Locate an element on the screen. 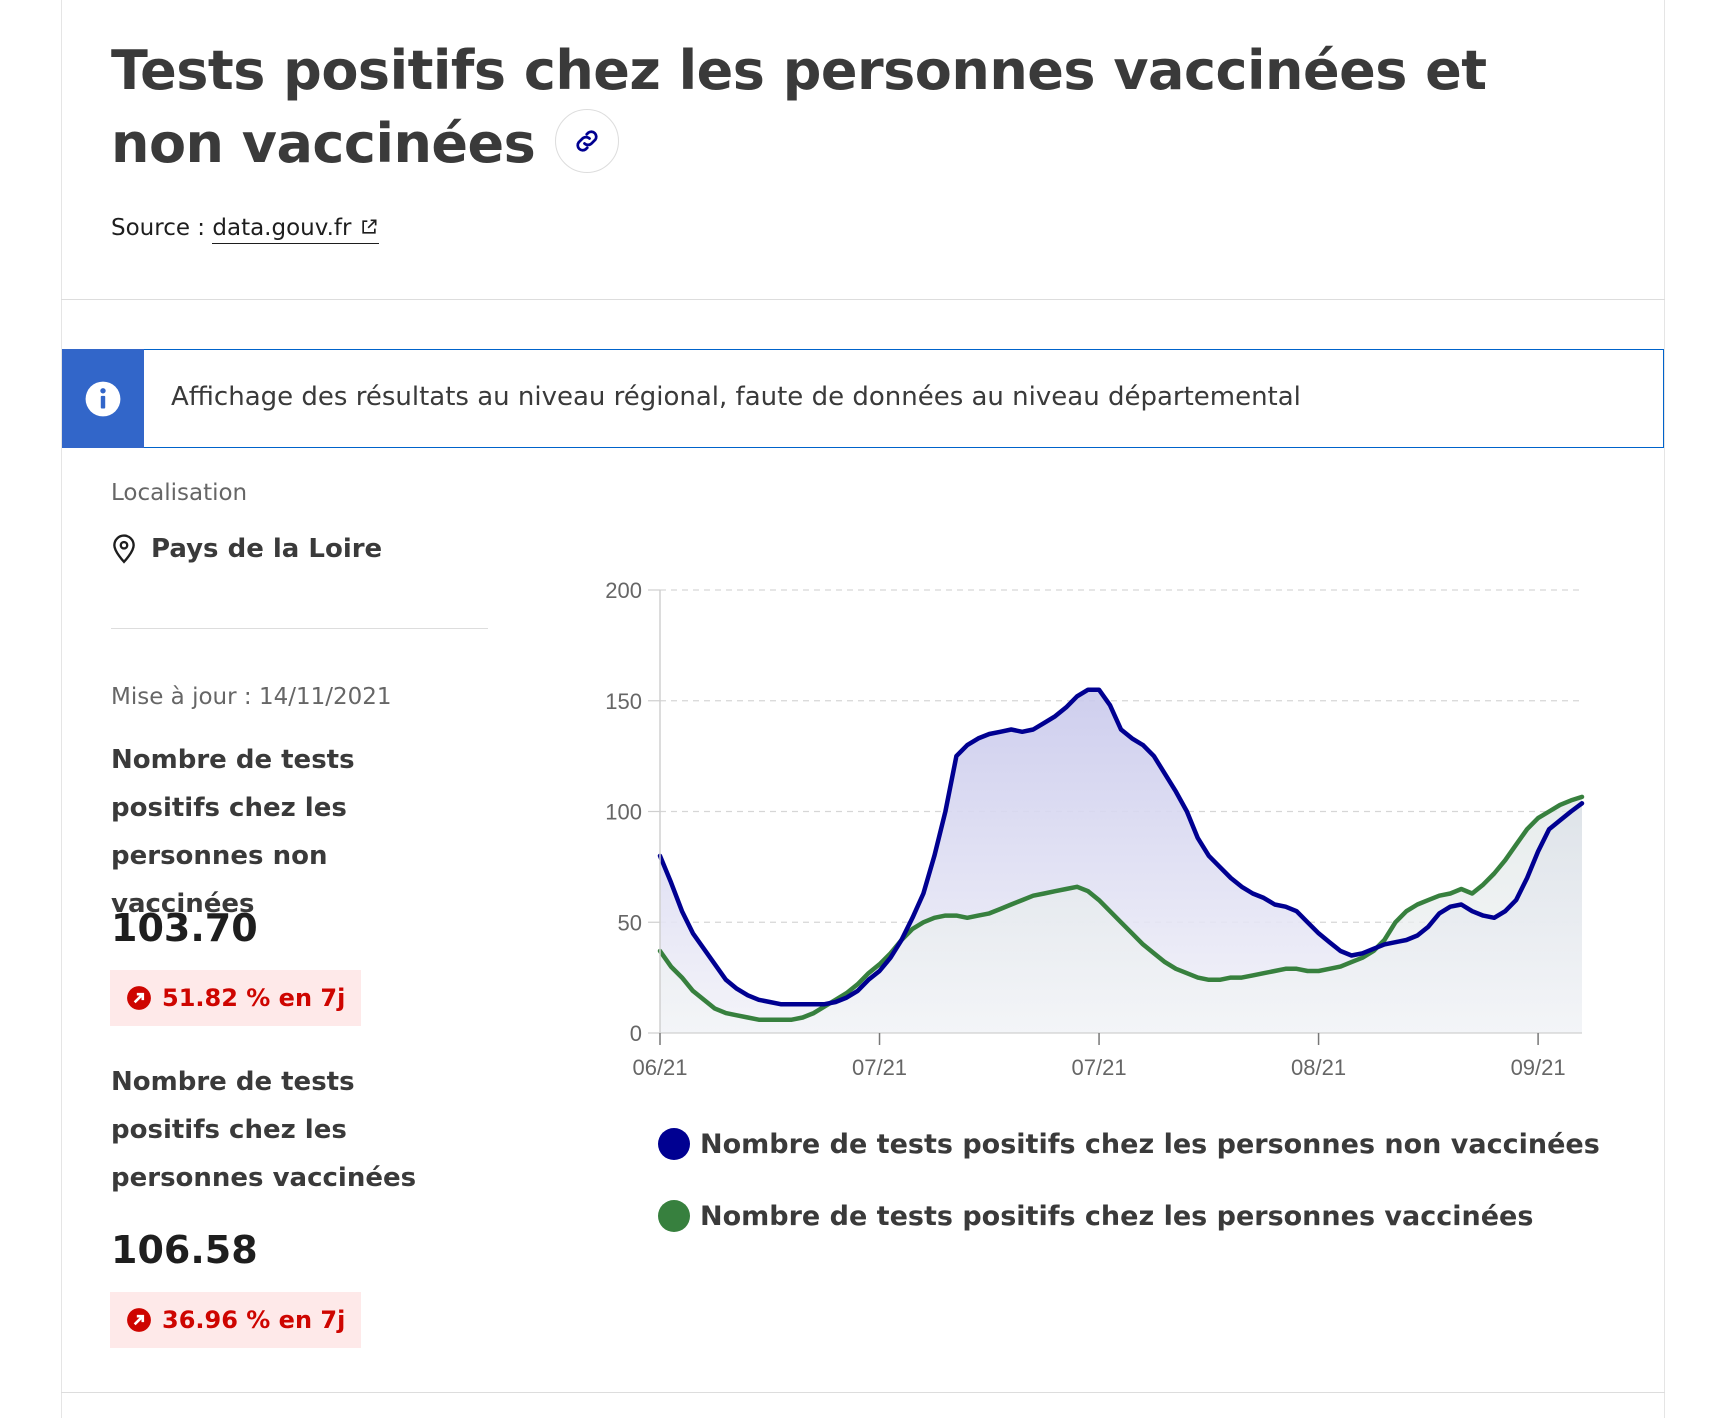 Image resolution: width=1732 pixels, height=1418 pixels. line-vaccinated is located at coordinates (1121, 908).